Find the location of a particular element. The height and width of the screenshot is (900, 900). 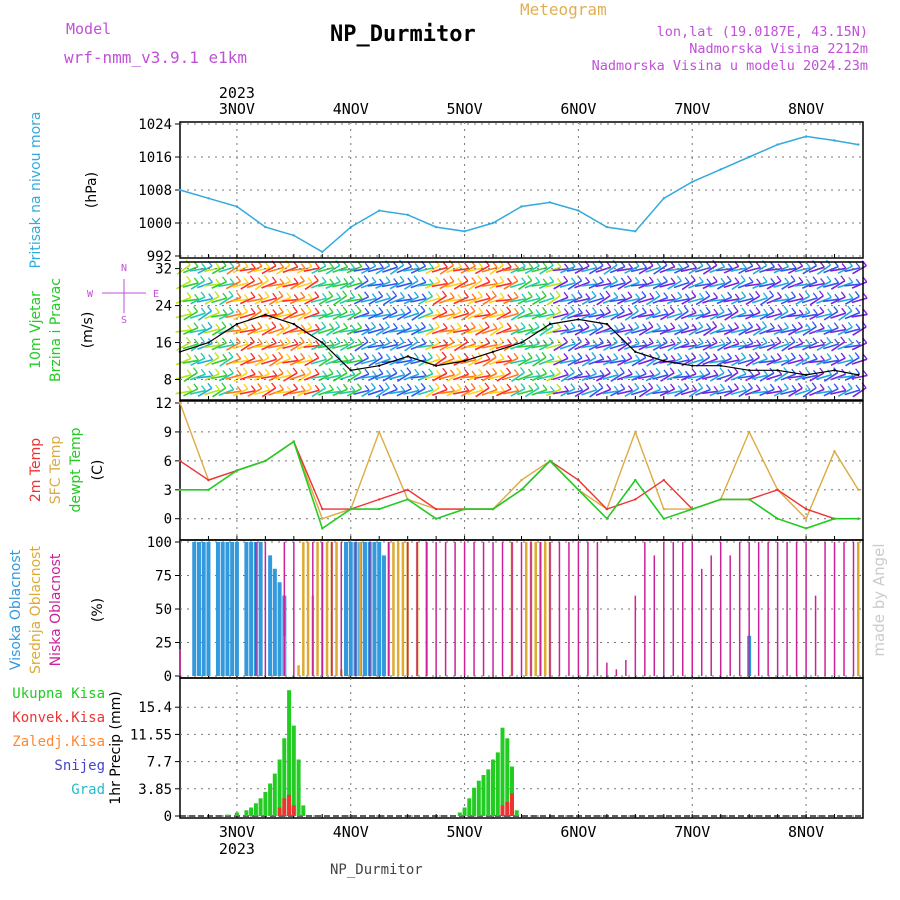

year-label-bottom: 2023 is located at coordinates (237, 849).